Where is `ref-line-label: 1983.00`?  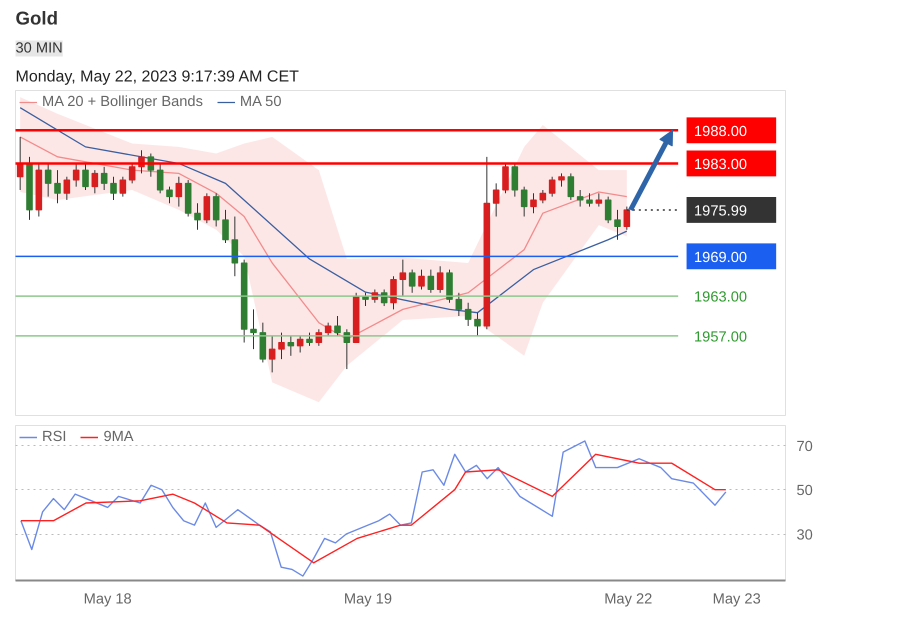
ref-line-label: 1983.00 is located at coordinates (721, 164).